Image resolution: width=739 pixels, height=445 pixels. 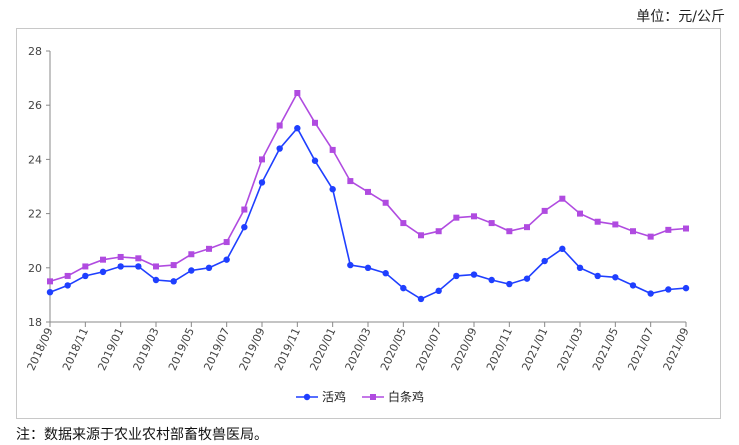 I want to click on legend-label: 活鸡, so click(x=334, y=396).